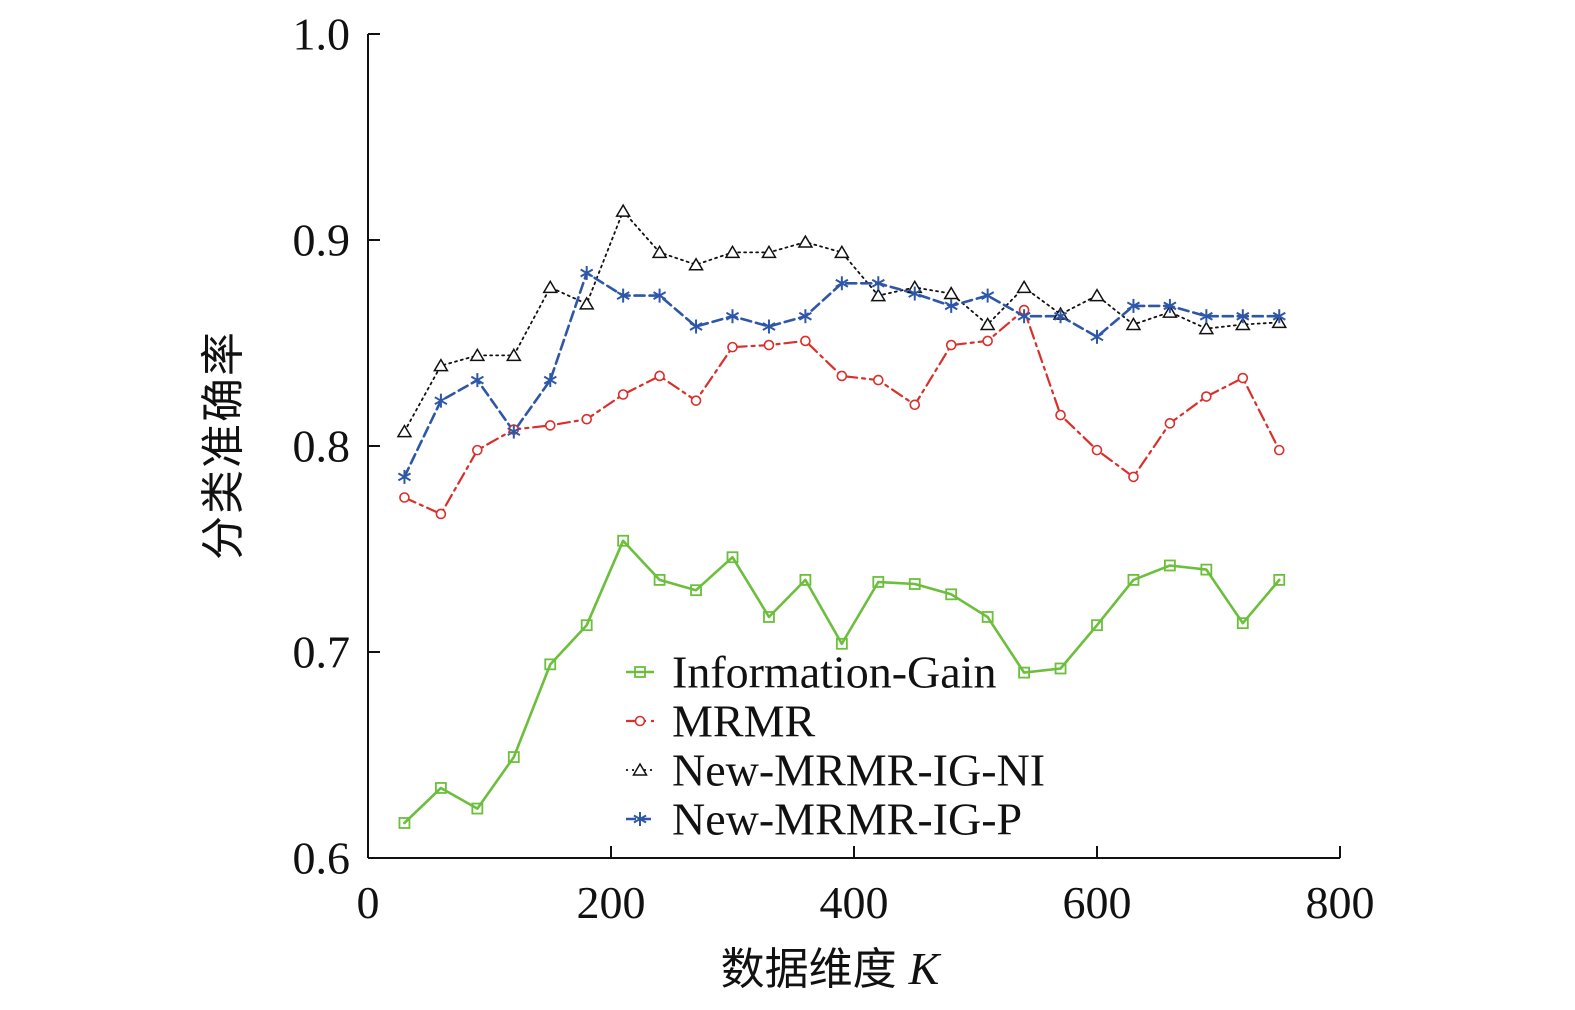 The image size is (1575, 1010). What do you see at coordinates (858, 770) in the screenshot?
I see `legend-label: New-MRMR-IG-NI` at bounding box center [858, 770].